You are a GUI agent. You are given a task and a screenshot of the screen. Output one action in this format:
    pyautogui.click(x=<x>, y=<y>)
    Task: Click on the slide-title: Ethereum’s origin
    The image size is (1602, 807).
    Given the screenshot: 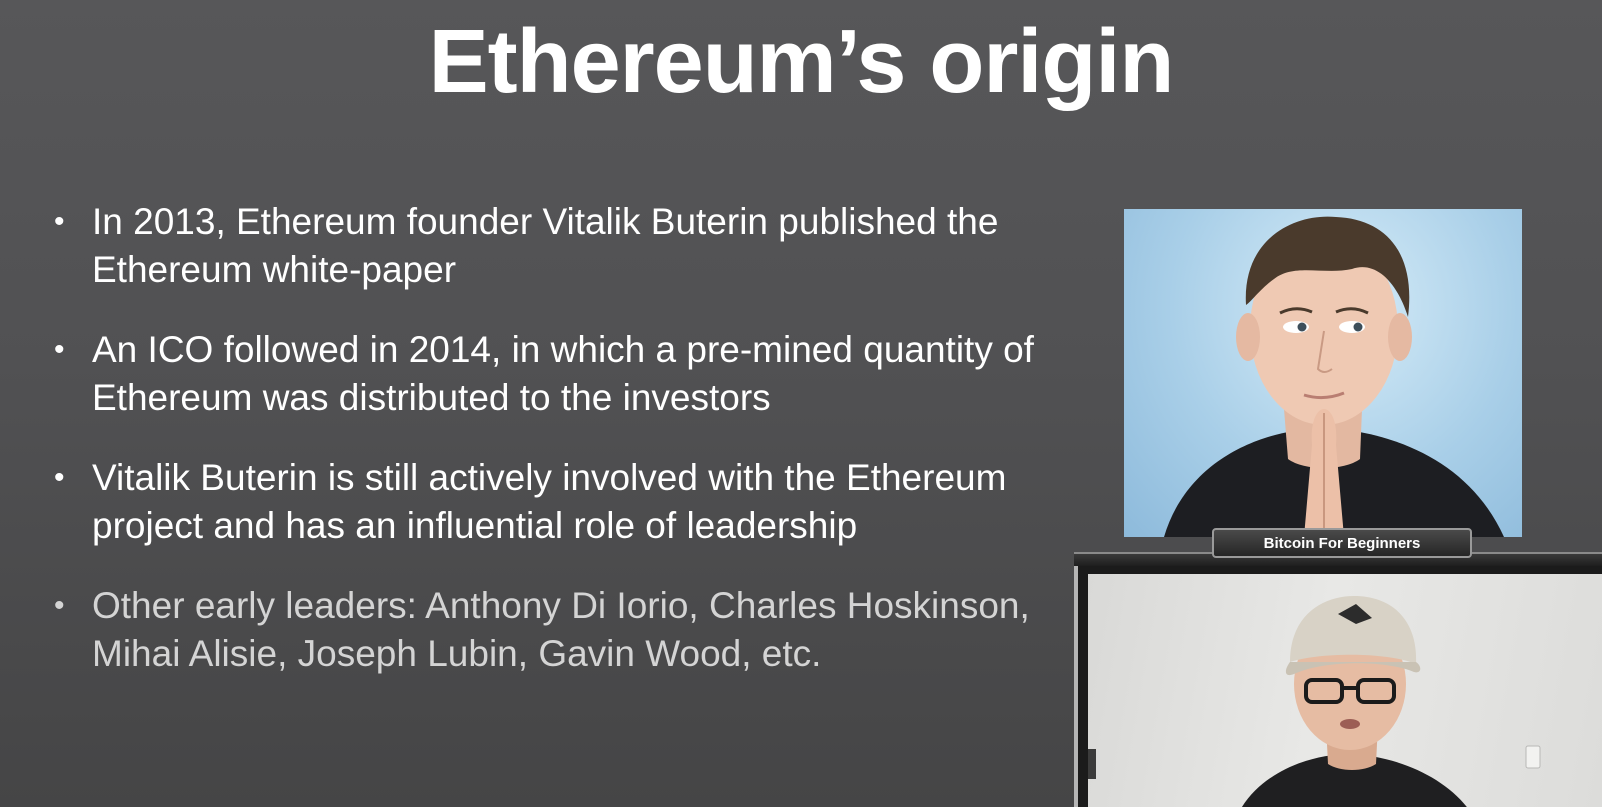 What is the action you would take?
    pyautogui.click(x=801, y=62)
    